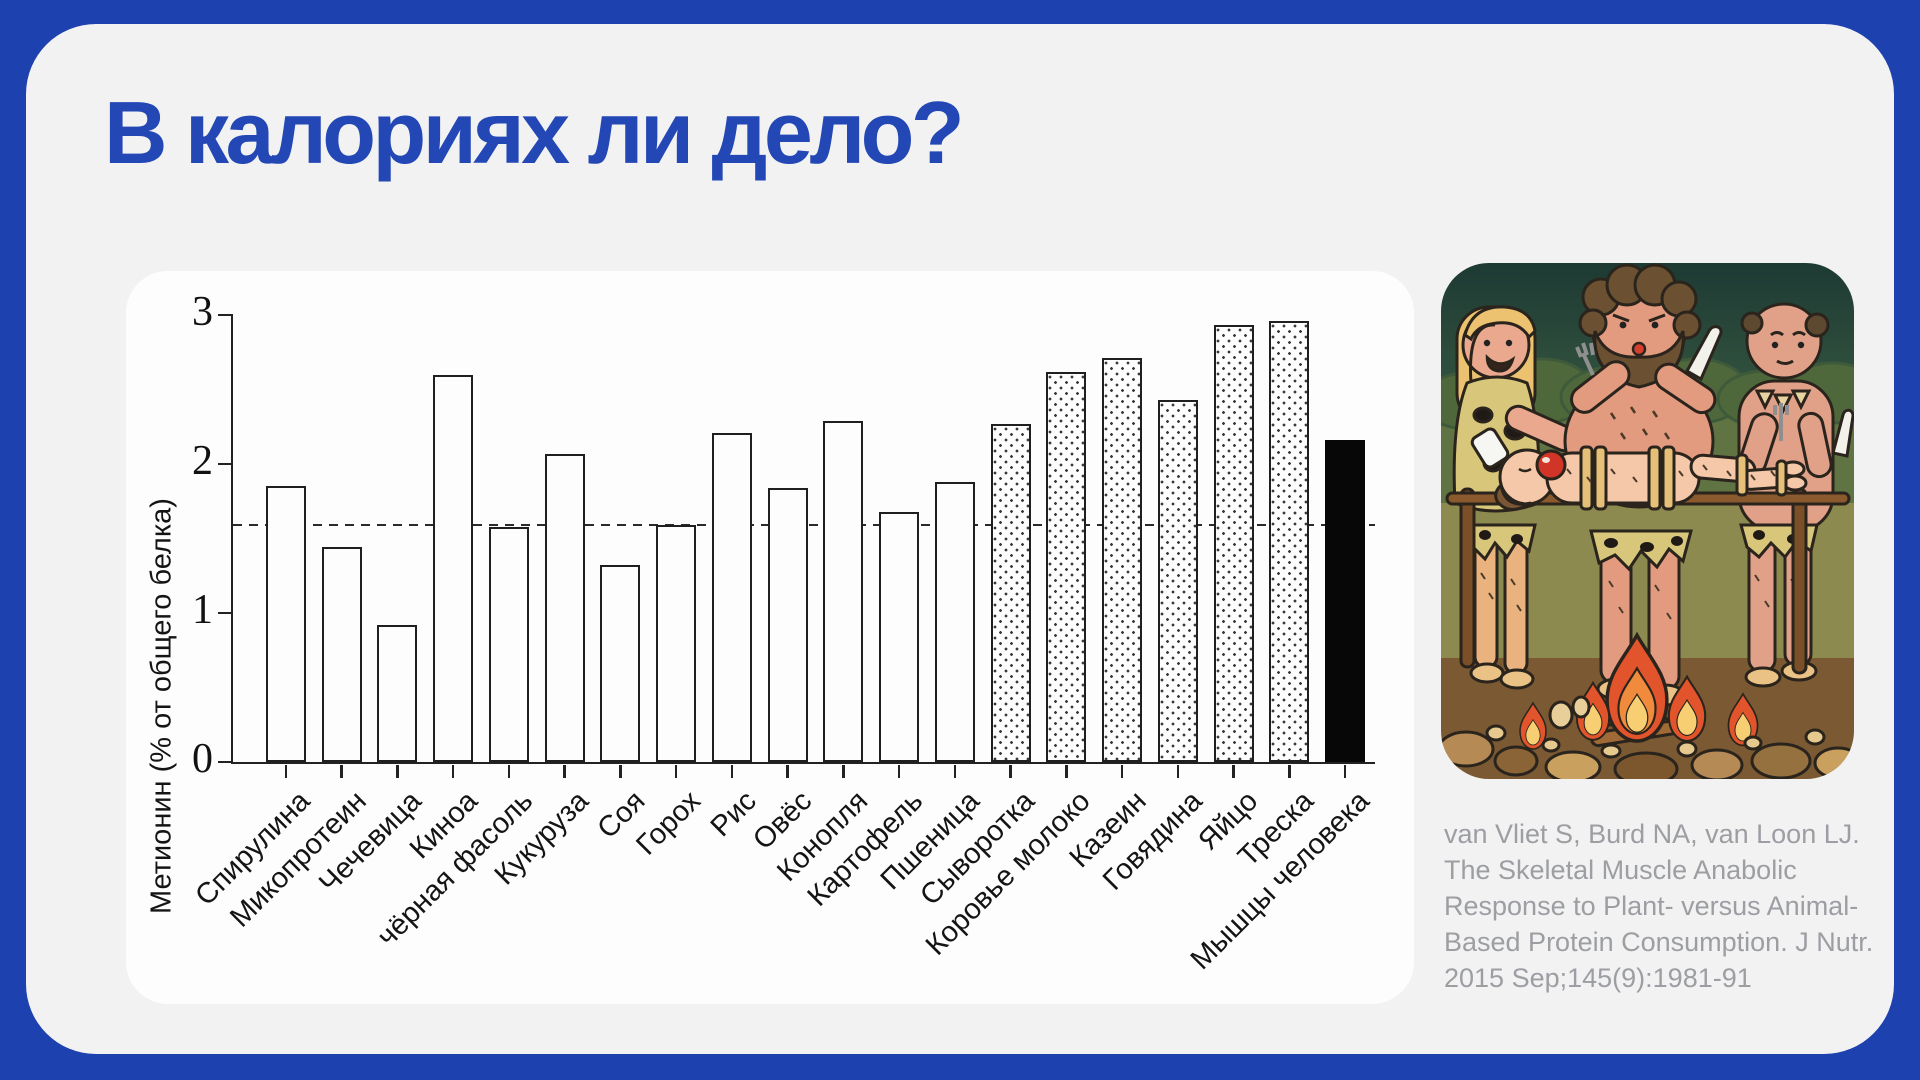  What do you see at coordinates (534, 132) in the screenshot?
I see `page-title: В калориях ли дело?` at bounding box center [534, 132].